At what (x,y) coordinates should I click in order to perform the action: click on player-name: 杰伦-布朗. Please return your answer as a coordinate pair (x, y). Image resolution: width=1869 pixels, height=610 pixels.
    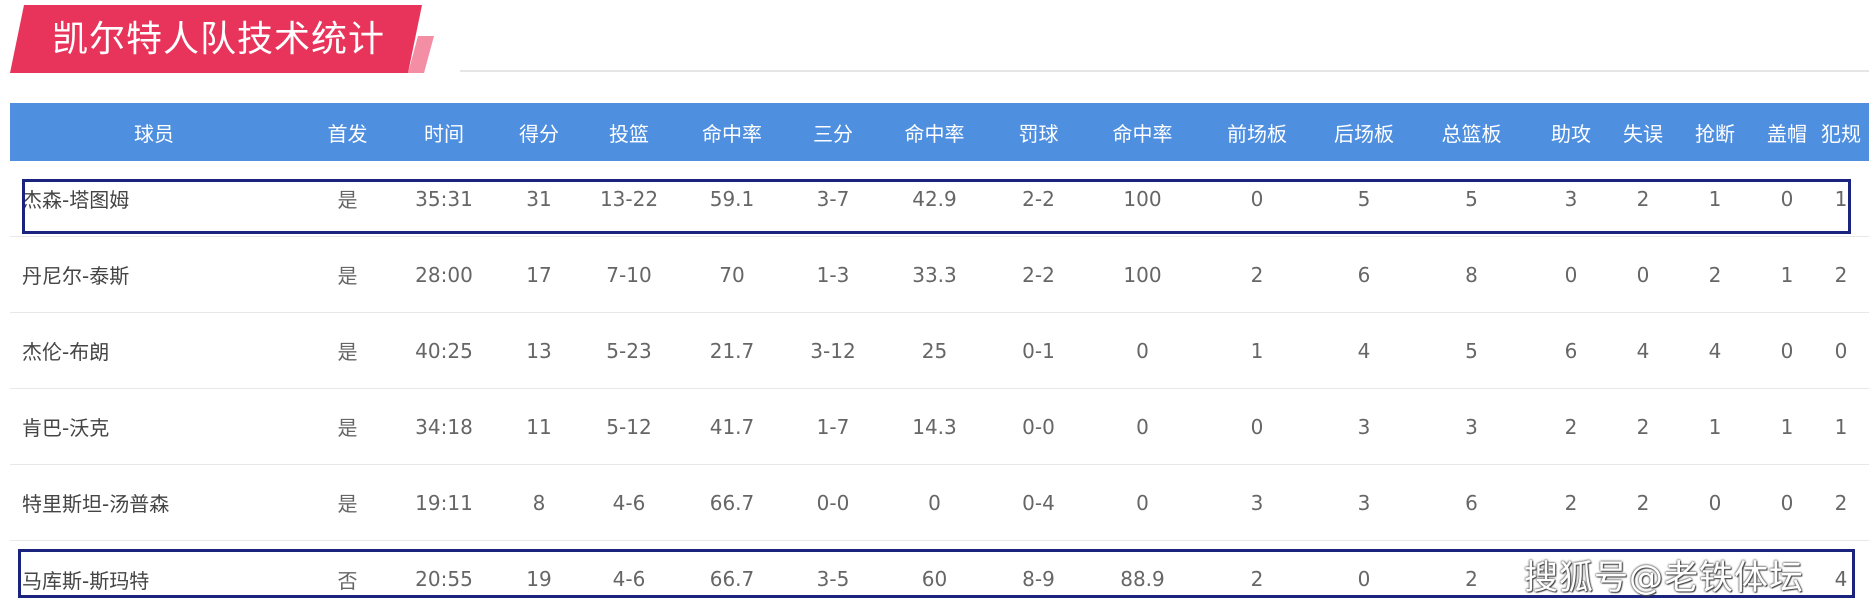
    Looking at the image, I should click on (66, 352).